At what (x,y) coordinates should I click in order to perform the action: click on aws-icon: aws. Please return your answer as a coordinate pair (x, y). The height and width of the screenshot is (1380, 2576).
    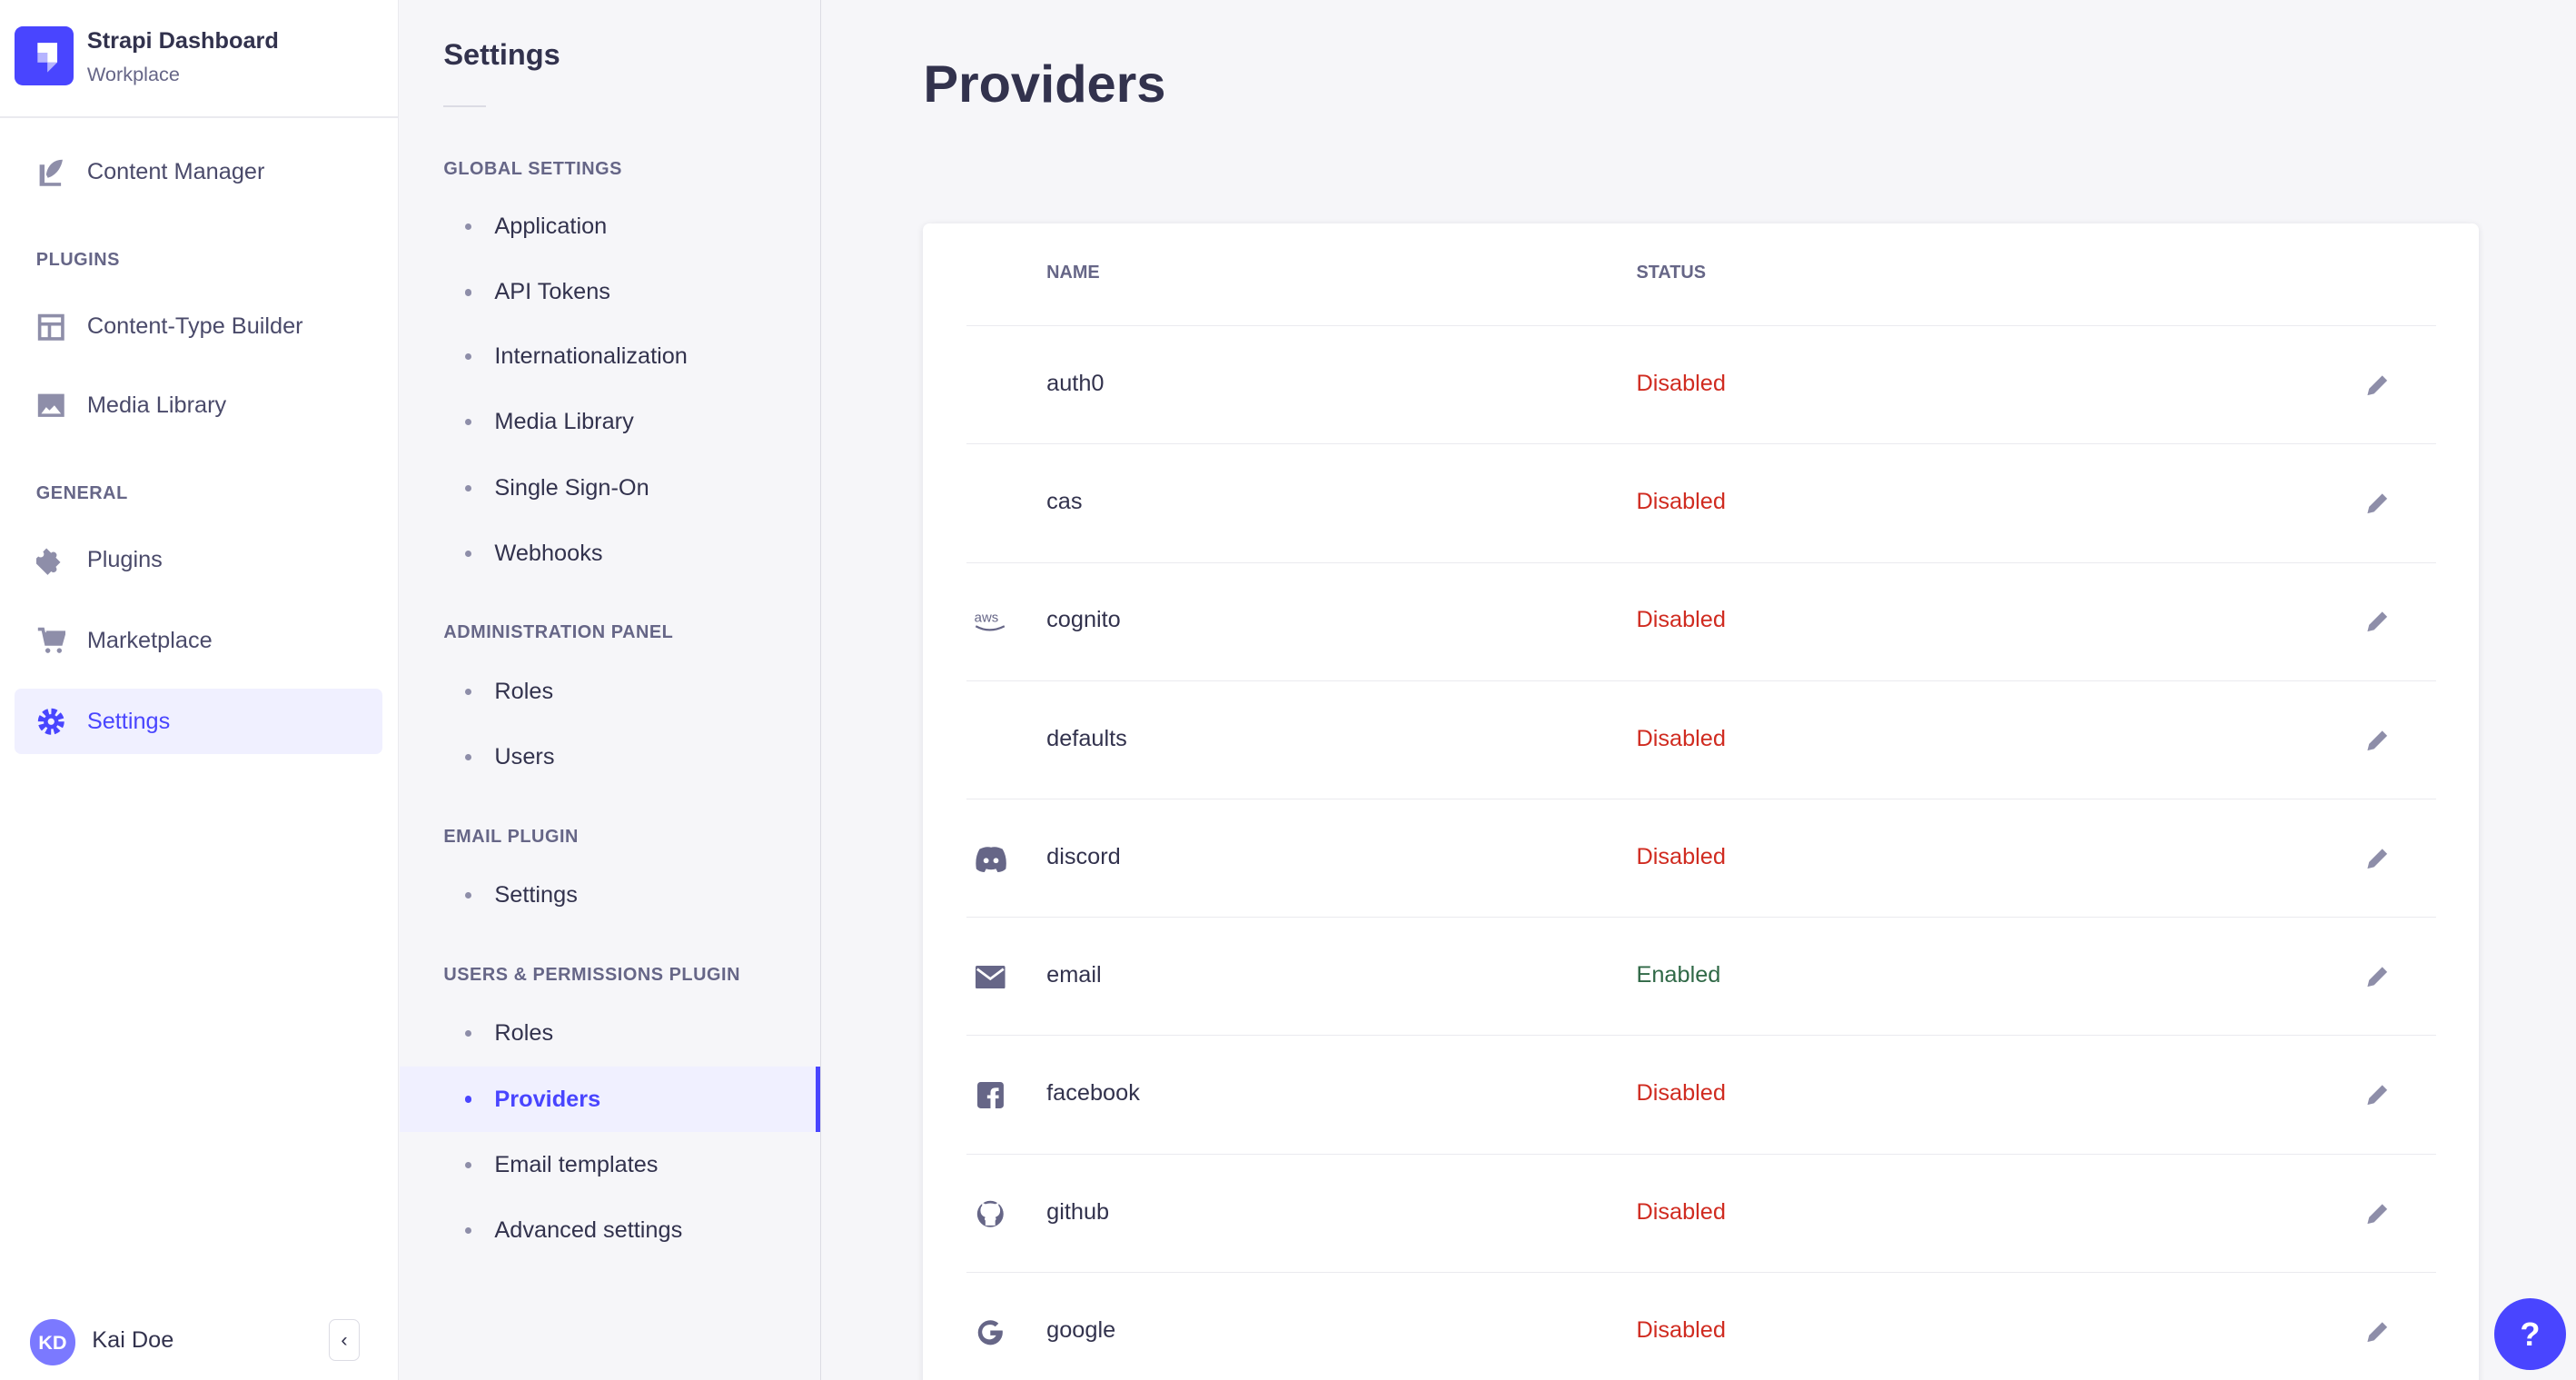
    Looking at the image, I should click on (991, 622).